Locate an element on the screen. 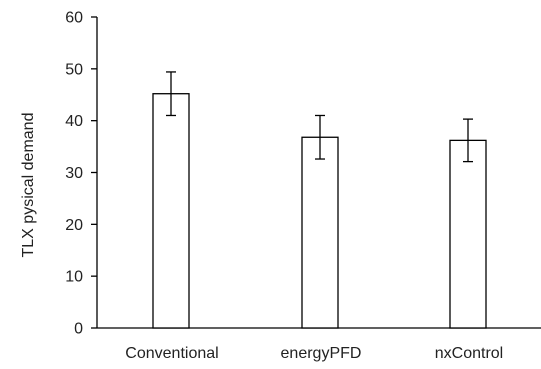  x-category-label: nxControl is located at coordinates (469, 353).